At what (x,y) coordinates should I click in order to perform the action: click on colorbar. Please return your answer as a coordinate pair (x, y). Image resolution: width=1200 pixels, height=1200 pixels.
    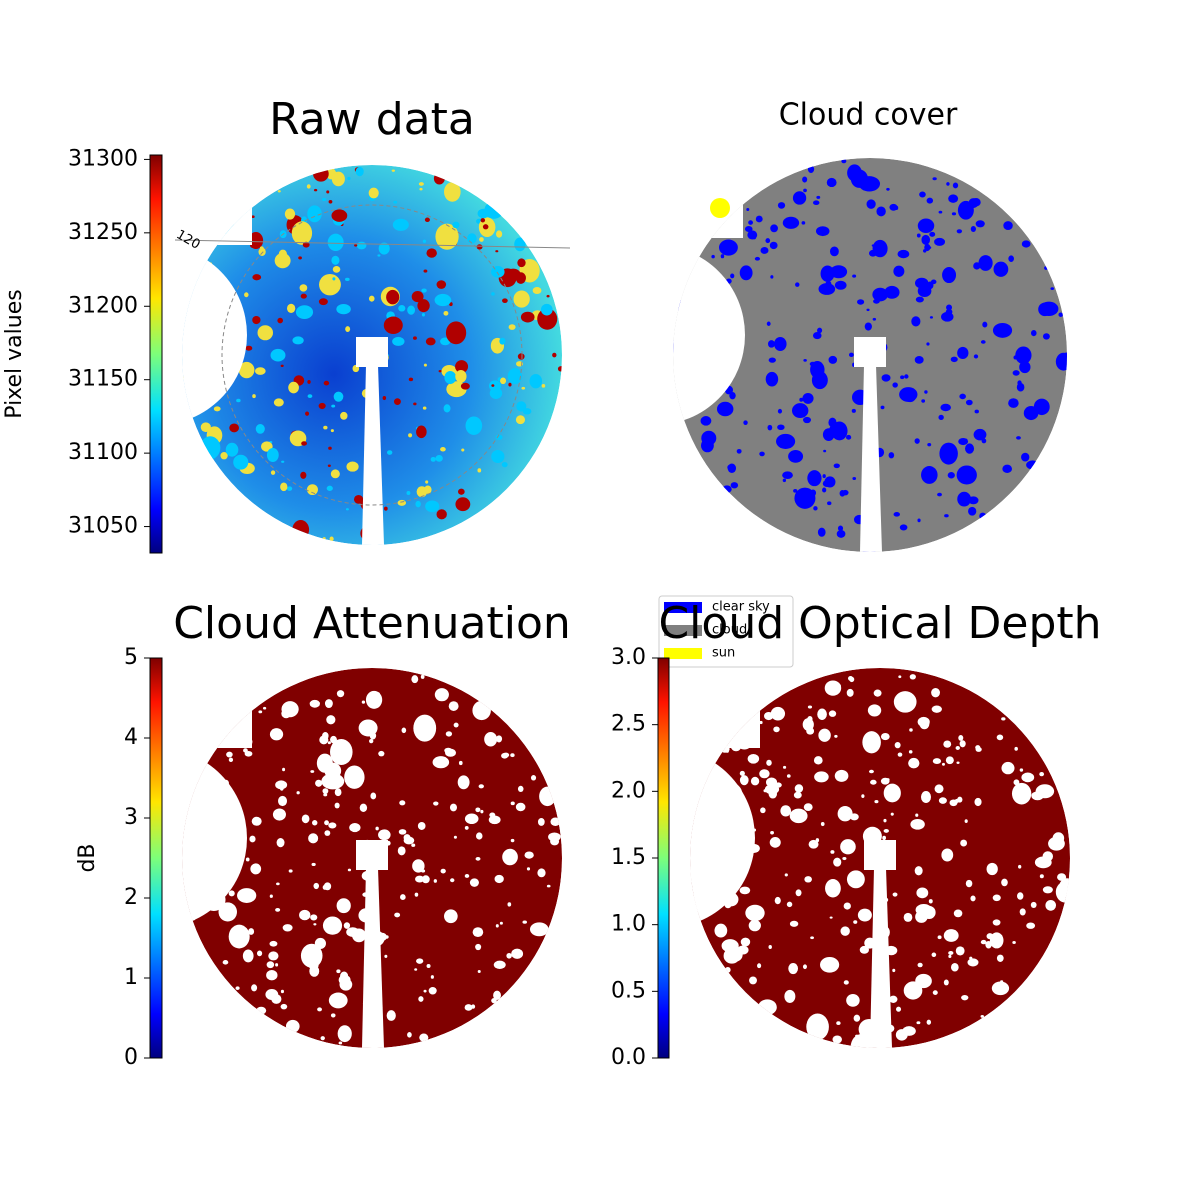
    Looking at the image, I should click on (156, 354).